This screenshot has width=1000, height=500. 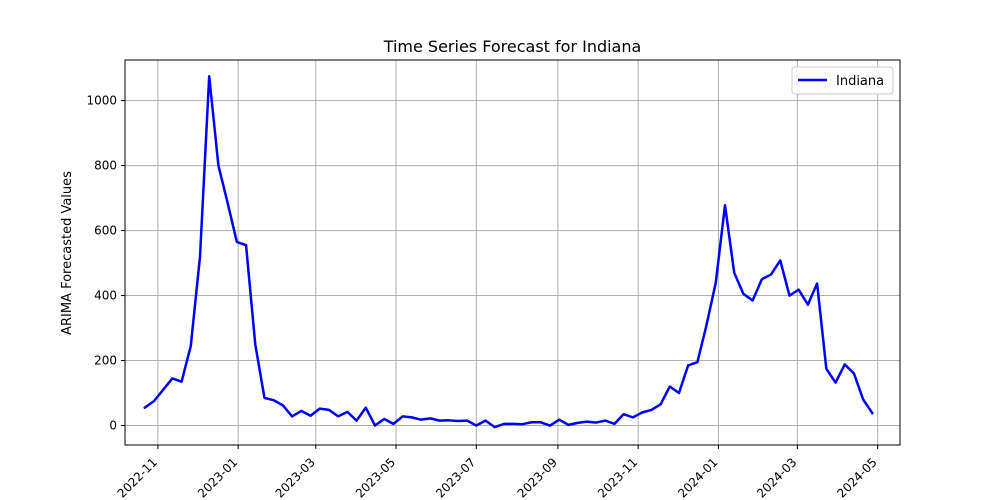 I want to click on y-tick-label: 600, so click(x=105, y=231).